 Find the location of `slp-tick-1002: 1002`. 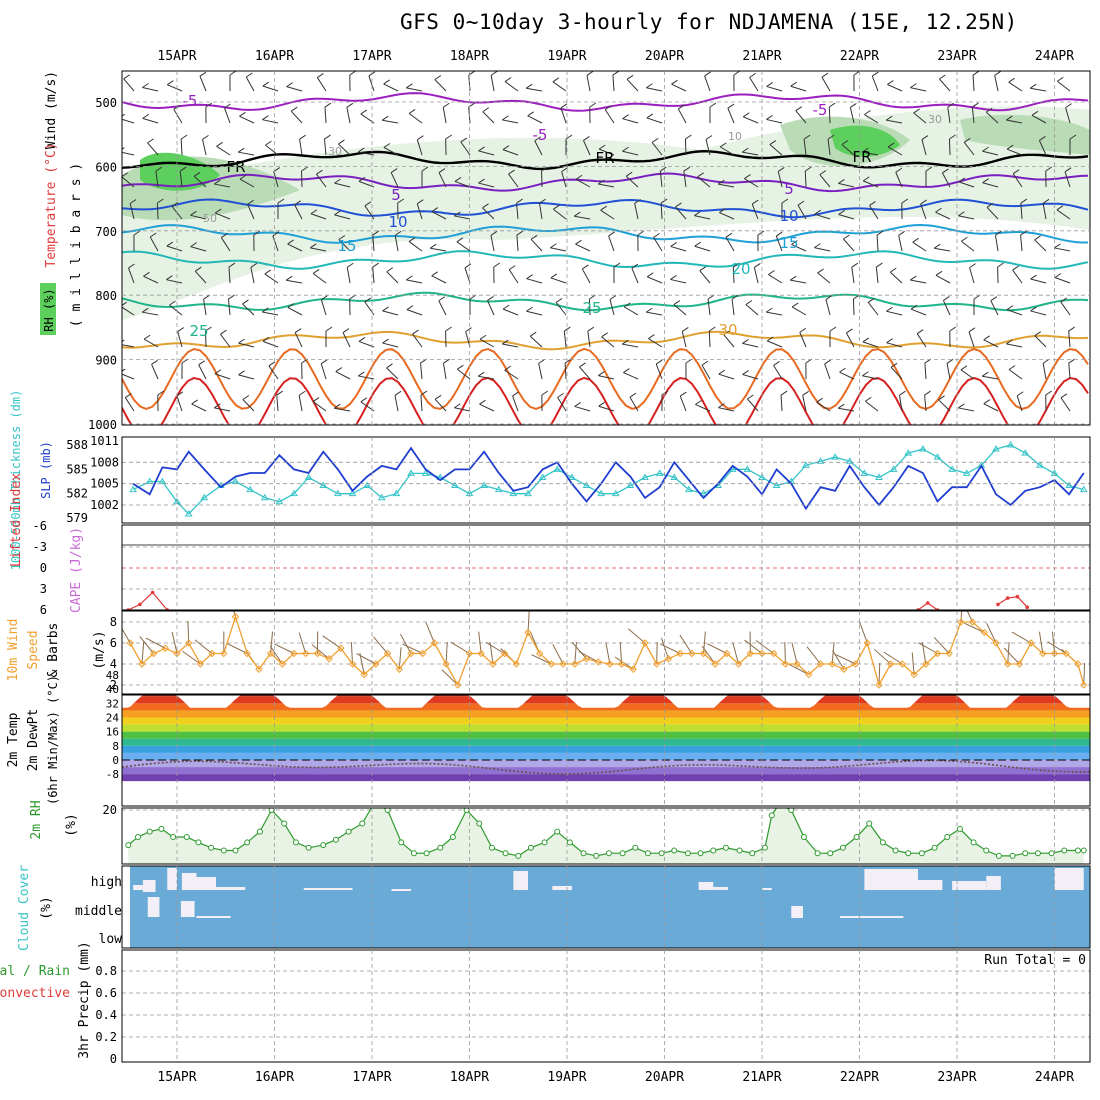

slp-tick-1002: 1002 is located at coordinates (104, 505).